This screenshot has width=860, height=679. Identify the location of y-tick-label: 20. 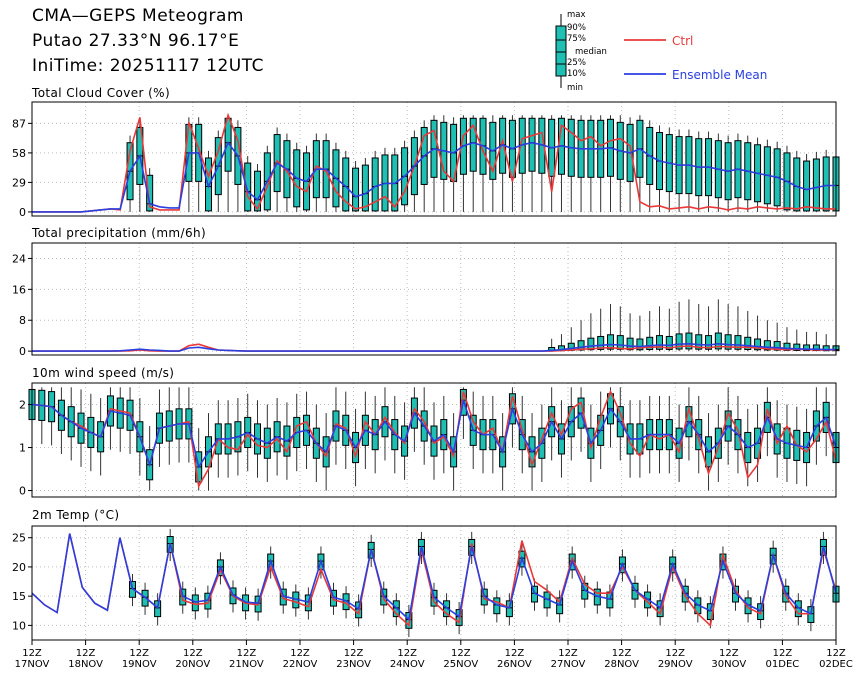
(19, 567).